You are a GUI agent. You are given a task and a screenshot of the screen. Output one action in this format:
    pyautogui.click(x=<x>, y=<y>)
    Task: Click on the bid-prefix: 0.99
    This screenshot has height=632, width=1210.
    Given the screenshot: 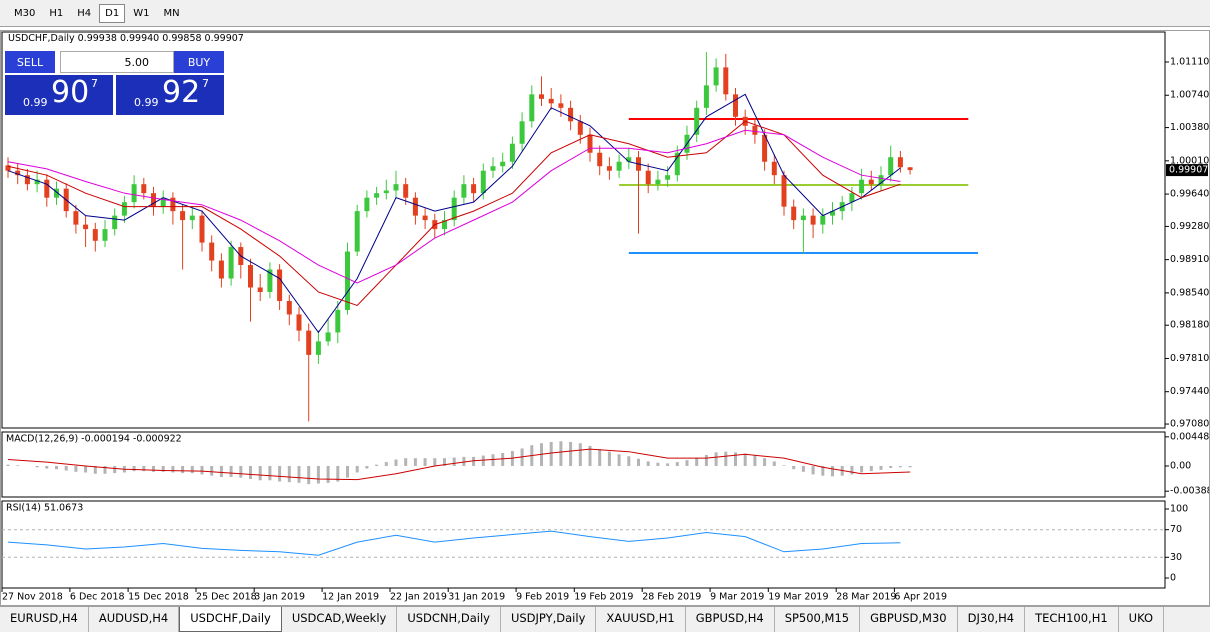 What is the action you would take?
    pyautogui.click(x=35, y=102)
    